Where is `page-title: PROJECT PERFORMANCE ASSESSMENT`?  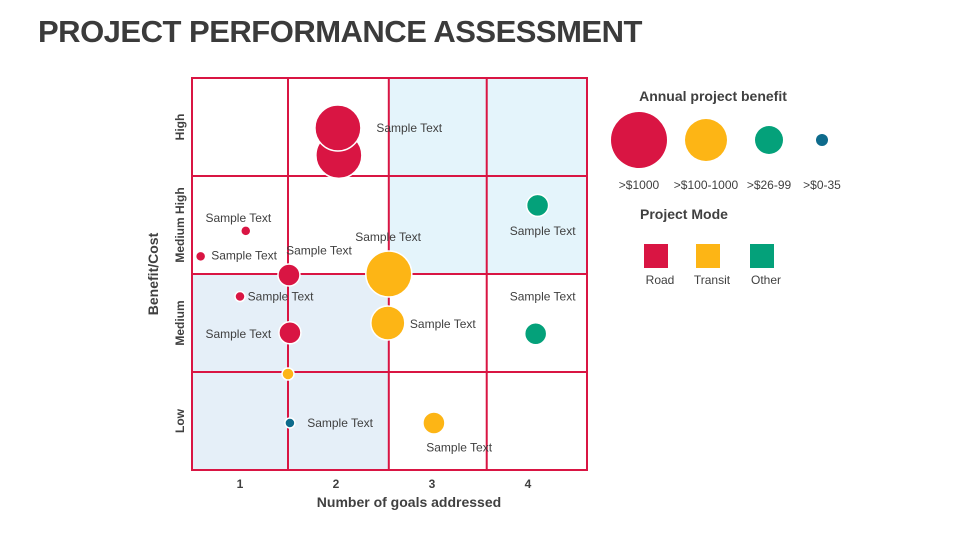 page-title: PROJECT PERFORMANCE ASSESSMENT is located at coordinates (340, 31).